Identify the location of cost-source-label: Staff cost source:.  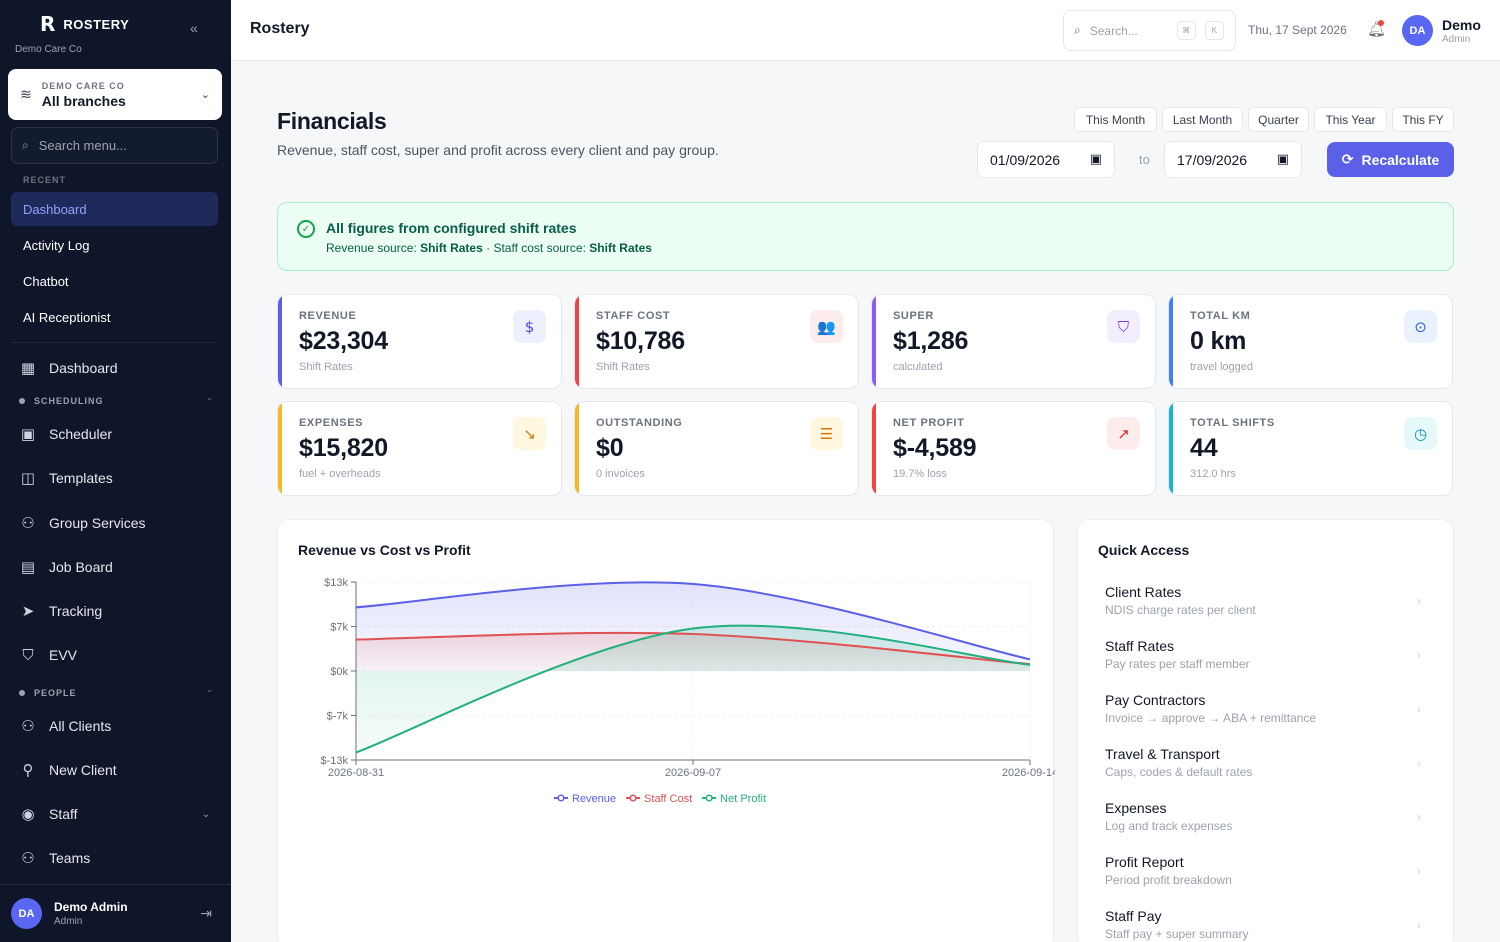
(539, 248).